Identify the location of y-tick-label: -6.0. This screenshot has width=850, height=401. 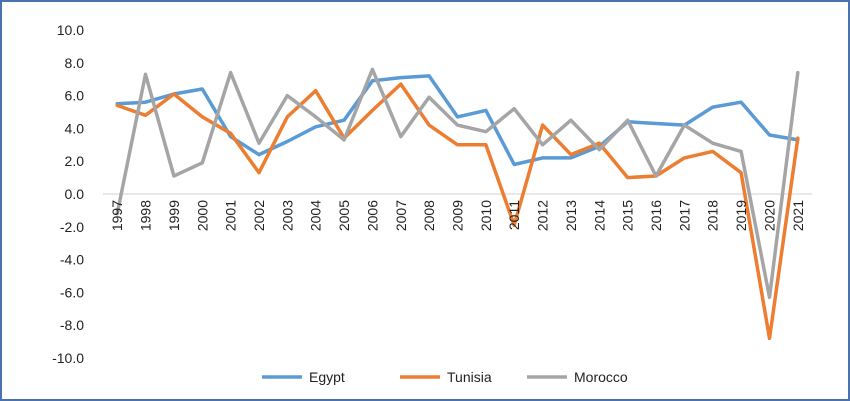
(72, 292).